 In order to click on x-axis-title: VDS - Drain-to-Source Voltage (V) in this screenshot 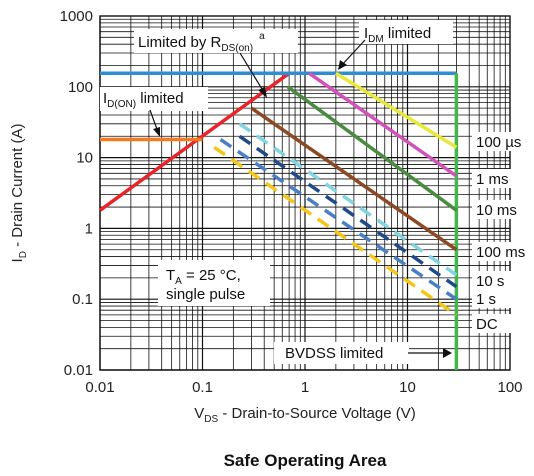, I will do `click(305, 415)`.